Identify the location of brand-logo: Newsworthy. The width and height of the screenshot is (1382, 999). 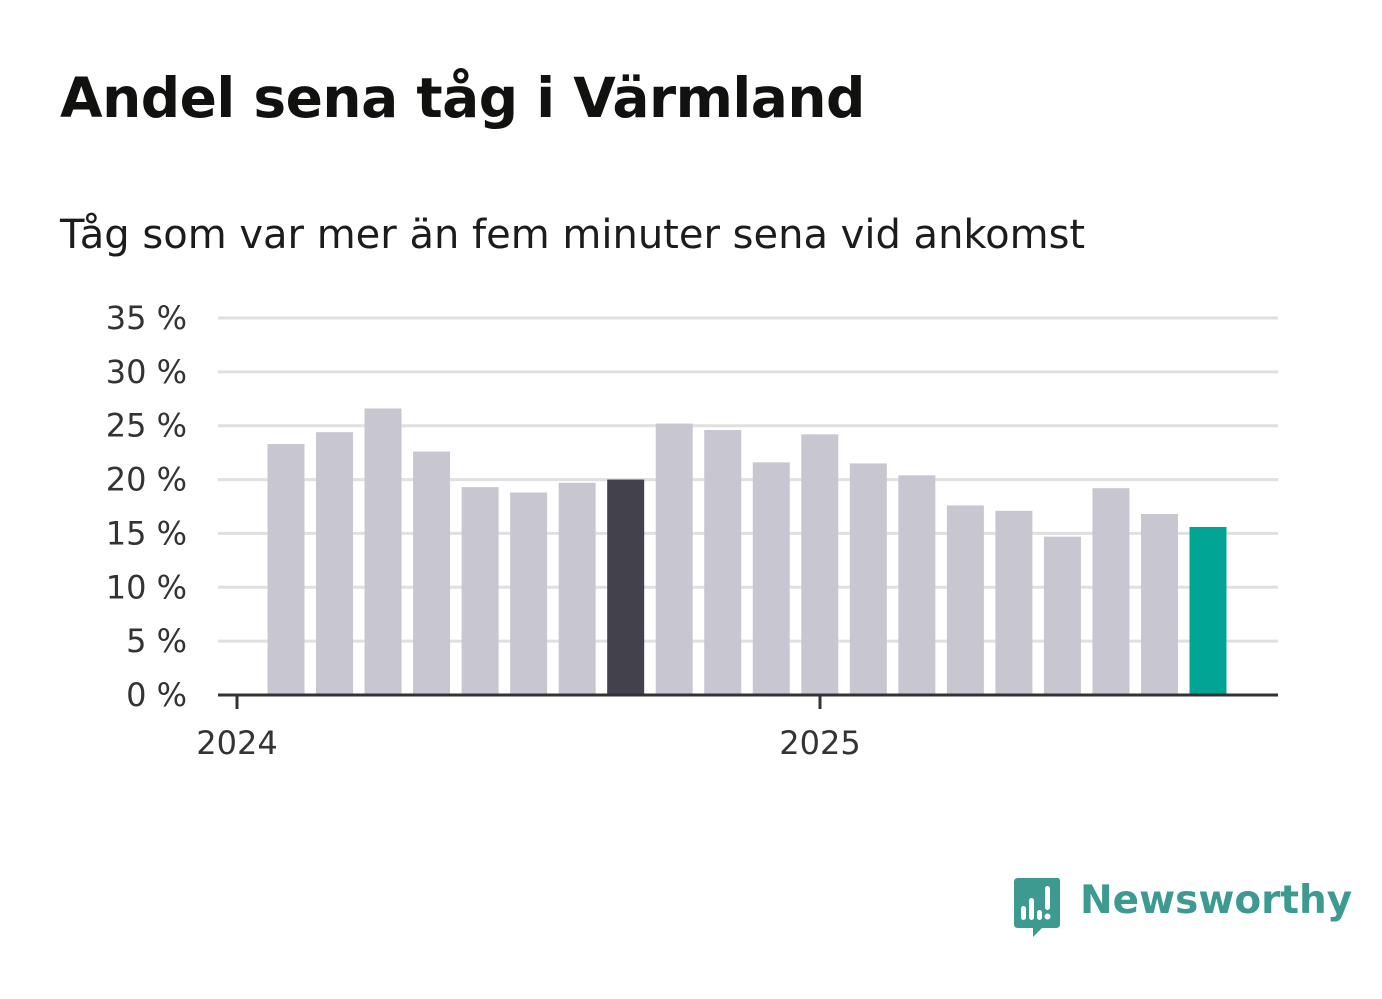
(1181, 907).